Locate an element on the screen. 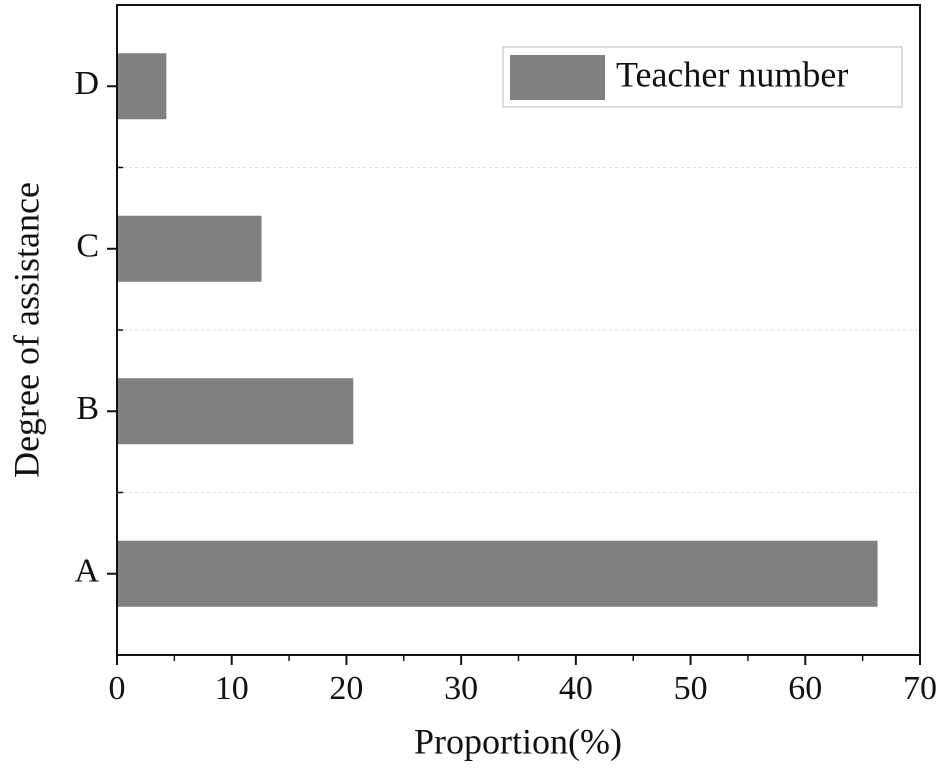 The image size is (946, 770). legend-swatch is located at coordinates (557, 77).